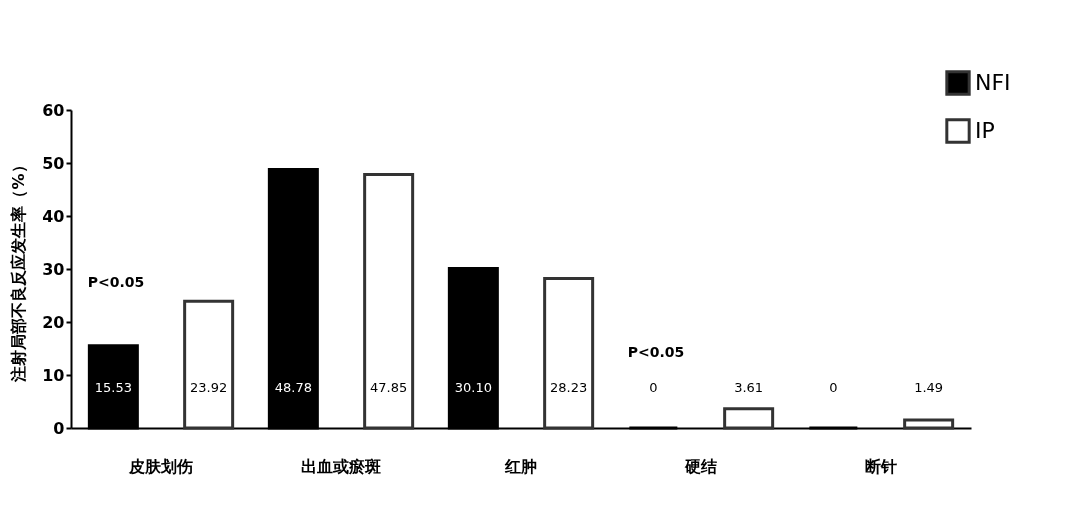 Image resolution: width=1080 pixels, height=531 pixels. I want to click on y-tick-label: 0, so click(59, 428).